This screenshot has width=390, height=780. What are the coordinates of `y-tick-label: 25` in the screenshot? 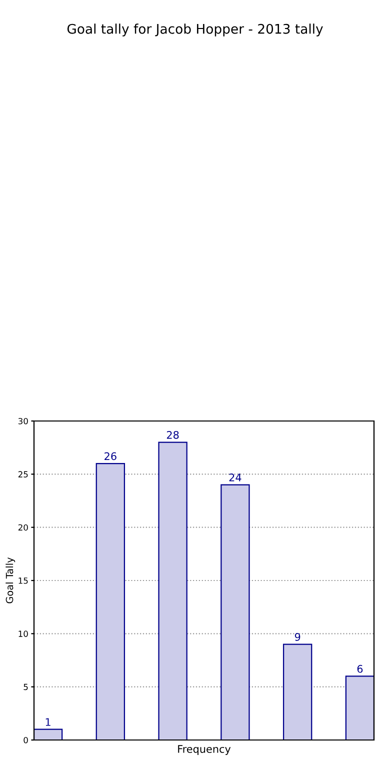 It's located at (23, 474).